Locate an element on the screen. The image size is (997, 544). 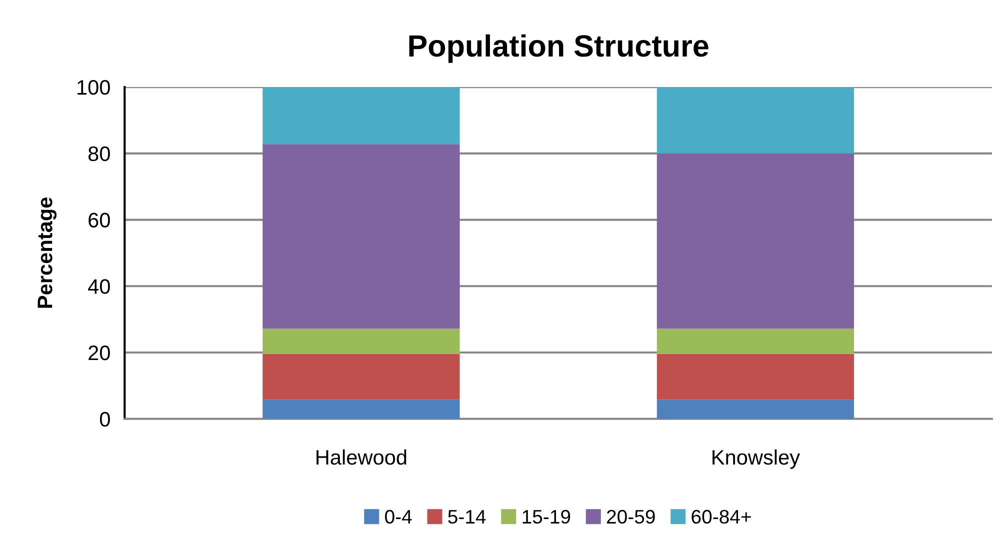
y-tick-label: 100 is located at coordinates (94, 87).